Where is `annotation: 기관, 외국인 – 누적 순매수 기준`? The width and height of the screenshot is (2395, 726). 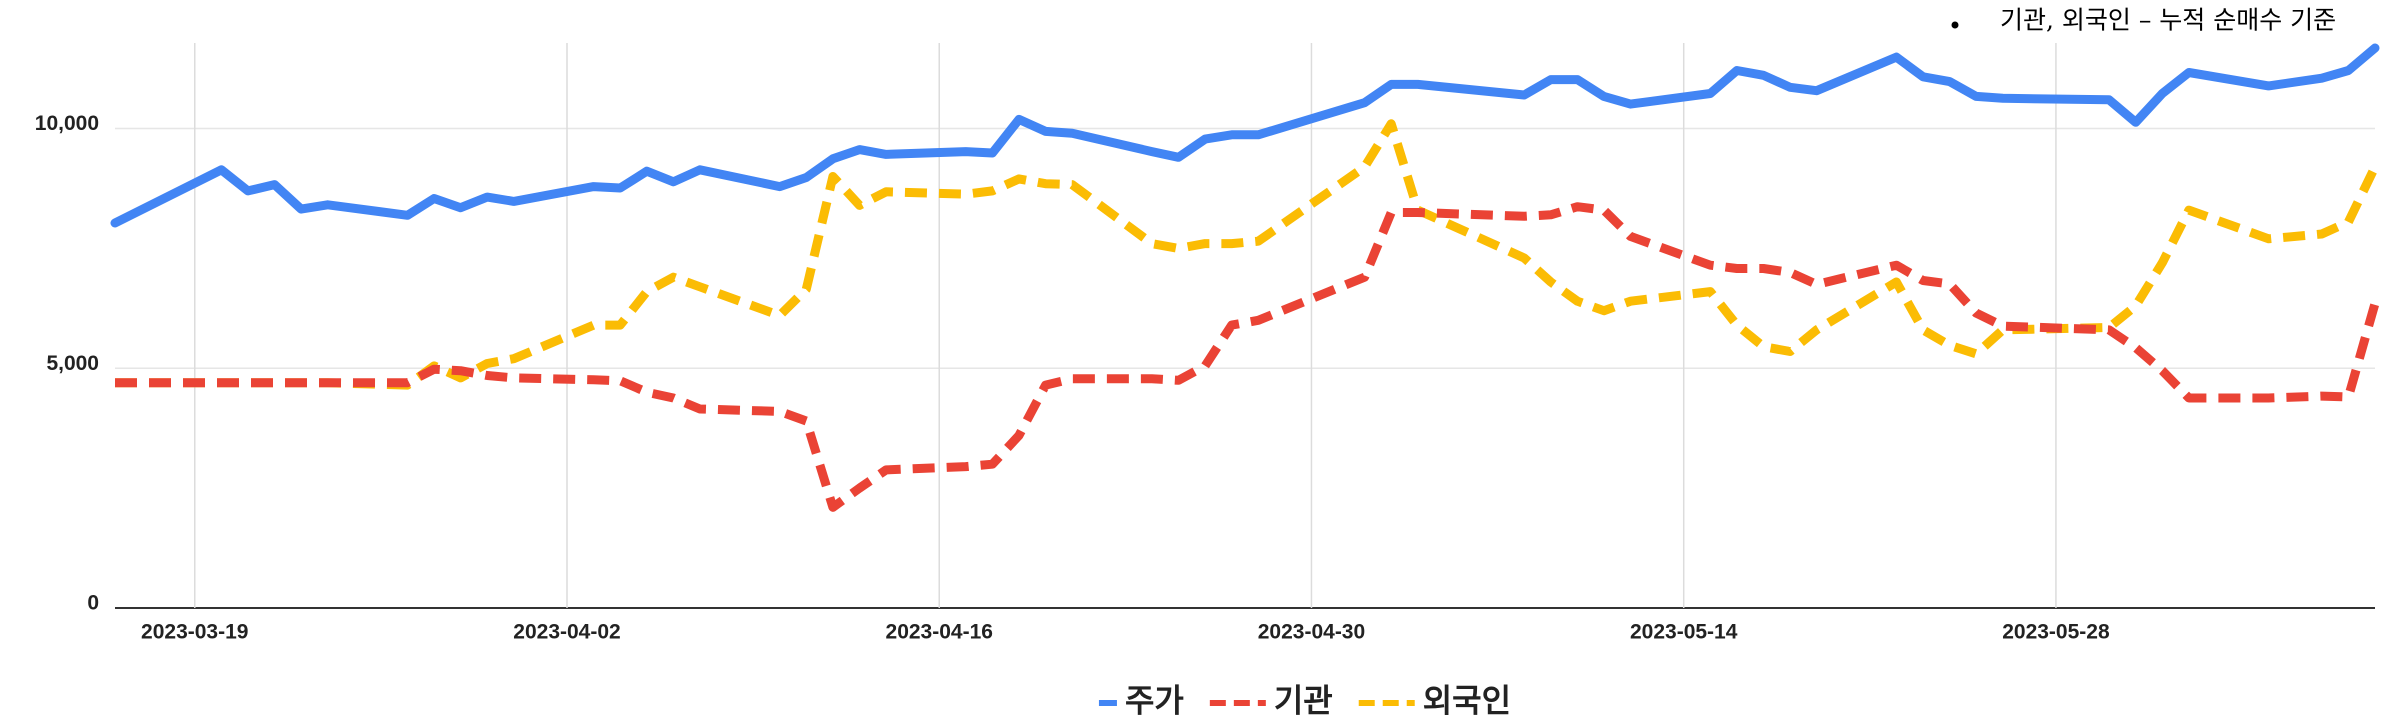 annotation: 기관, 외국인 – 누적 순매수 기준 is located at coordinates (2168, 20).